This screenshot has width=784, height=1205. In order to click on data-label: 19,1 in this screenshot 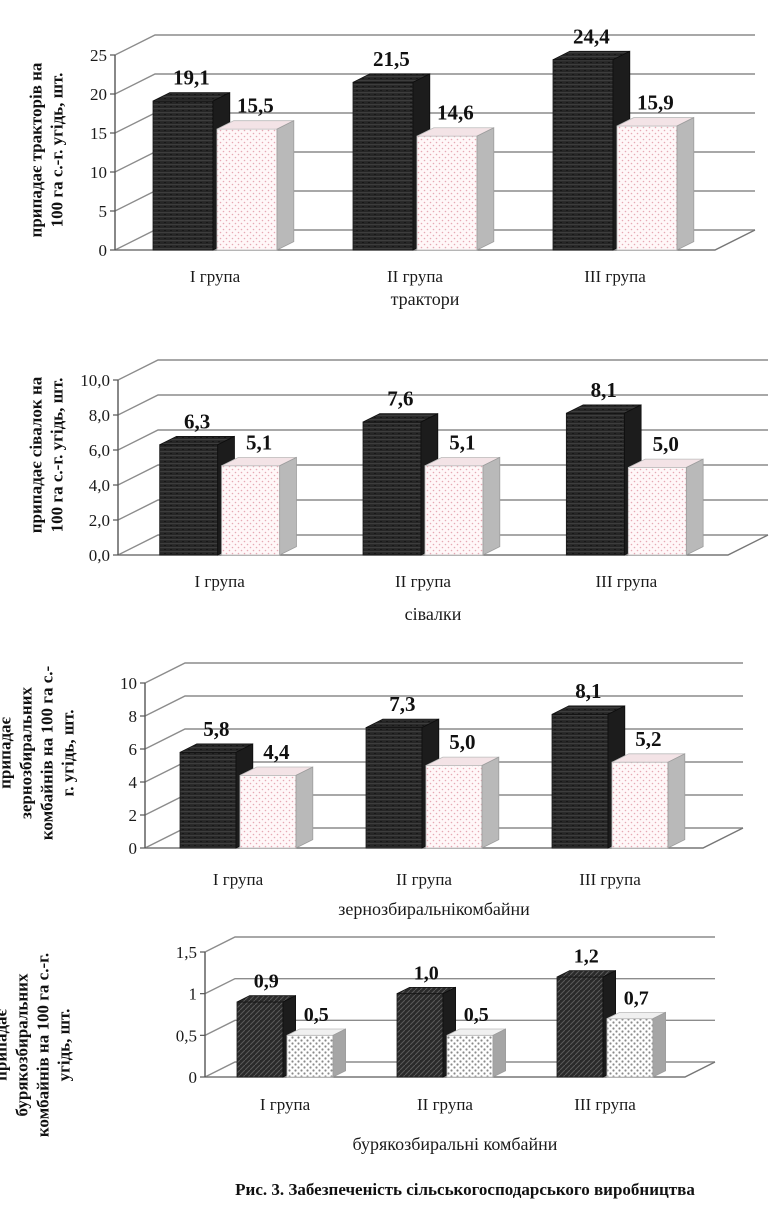, I will do `click(191, 78)`.